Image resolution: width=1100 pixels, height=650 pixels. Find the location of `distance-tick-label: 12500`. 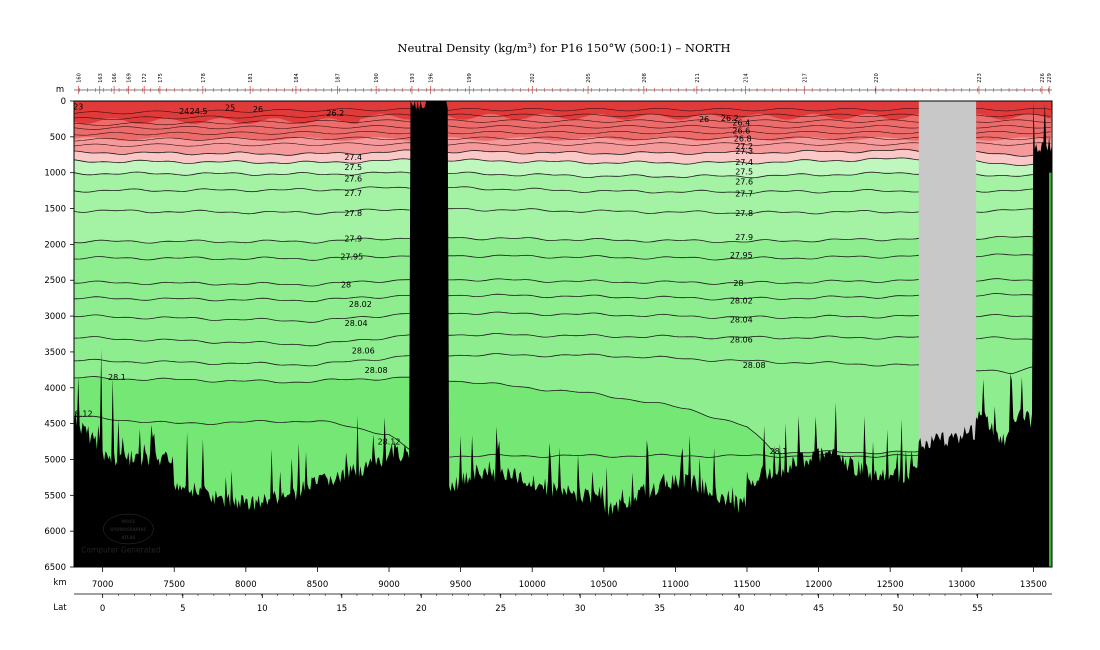

distance-tick-label: 12500 is located at coordinates (890, 585).